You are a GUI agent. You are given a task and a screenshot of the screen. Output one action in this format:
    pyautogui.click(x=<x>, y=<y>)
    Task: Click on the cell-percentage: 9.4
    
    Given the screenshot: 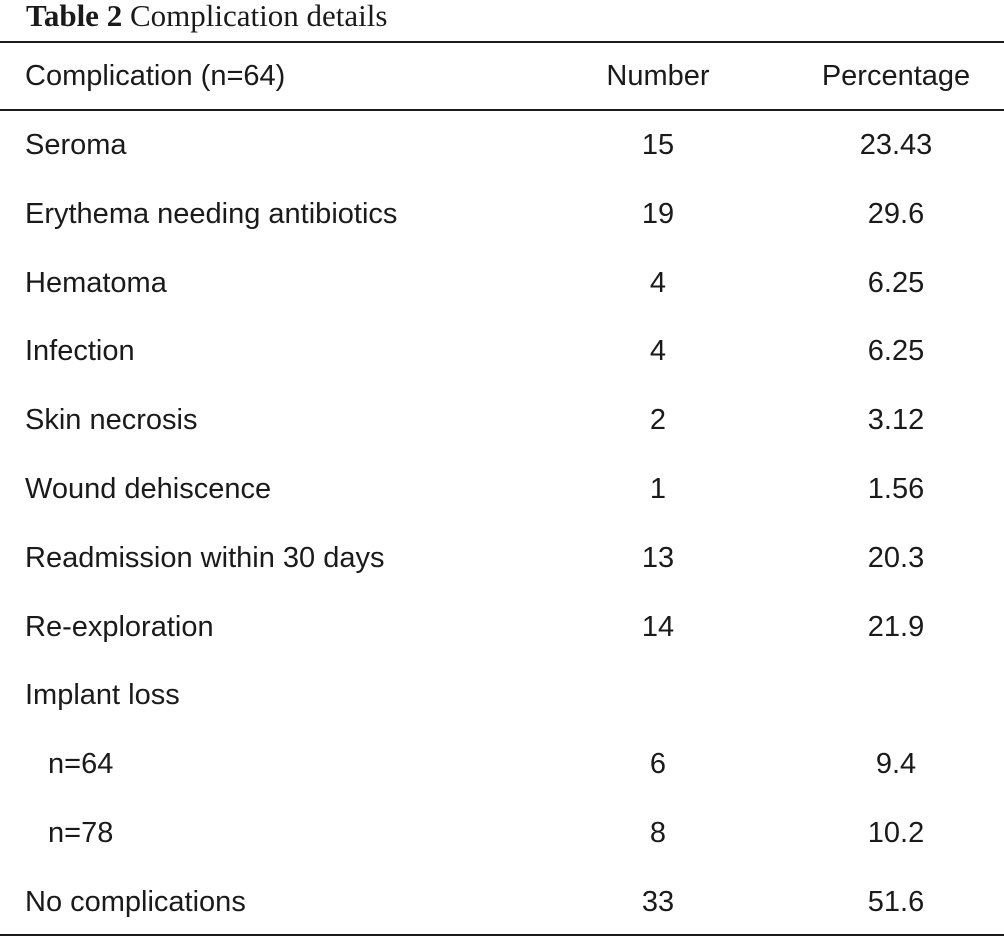 What is the action you would take?
    pyautogui.click(x=896, y=764)
    